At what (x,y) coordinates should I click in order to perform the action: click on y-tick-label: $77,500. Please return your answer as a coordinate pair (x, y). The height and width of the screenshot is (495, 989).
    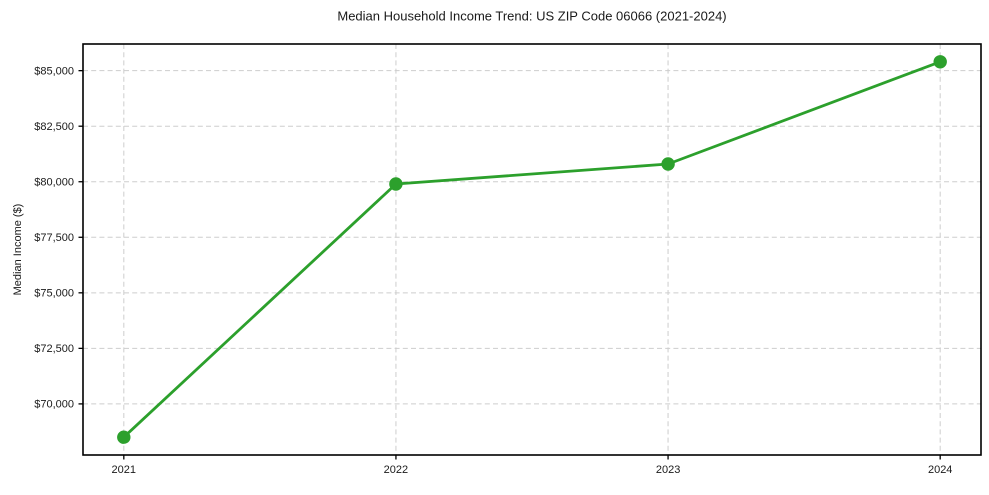
    Looking at the image, I should click on (54, 238).